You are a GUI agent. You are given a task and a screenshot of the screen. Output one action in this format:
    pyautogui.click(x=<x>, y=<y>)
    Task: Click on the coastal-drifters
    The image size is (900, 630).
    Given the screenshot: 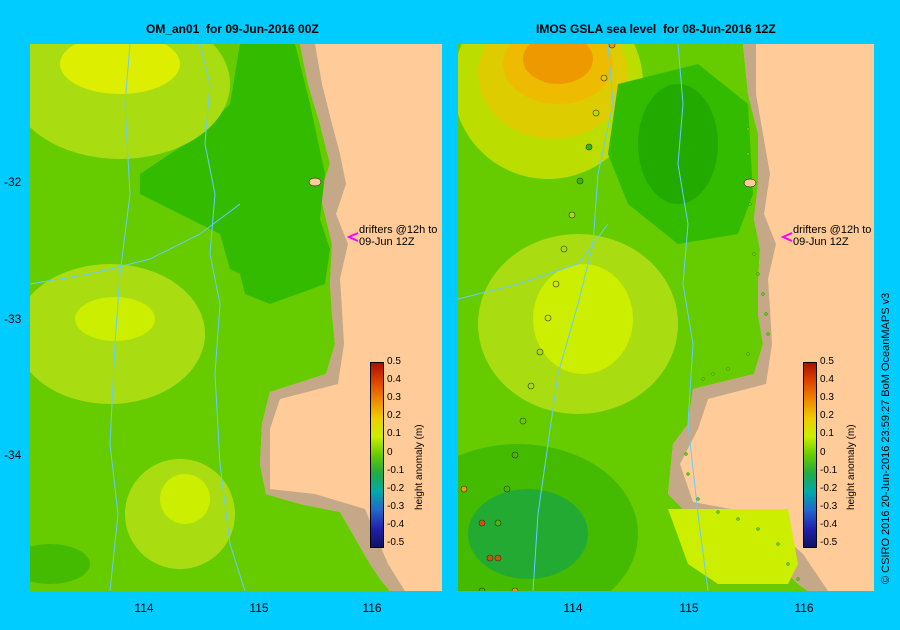 What is the action you would take?
    pyautogui.click(x=742, y=354)
    